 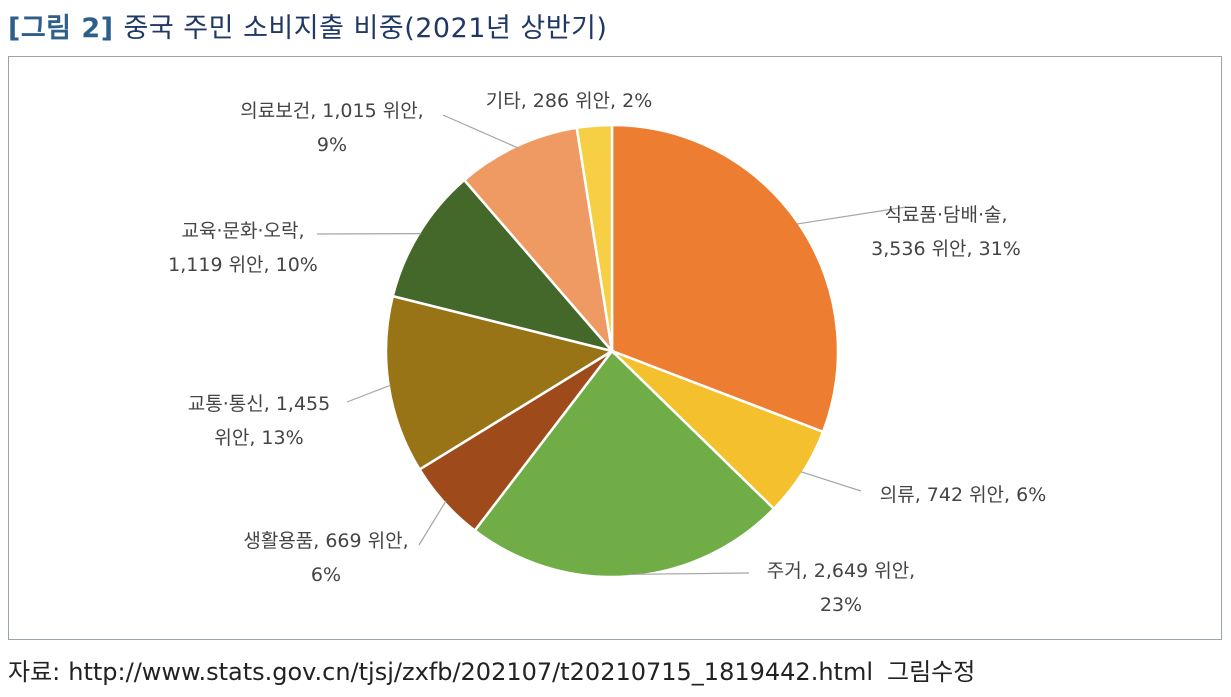 I want to click on data-label-line: 6%, so click(x=326, y=575).